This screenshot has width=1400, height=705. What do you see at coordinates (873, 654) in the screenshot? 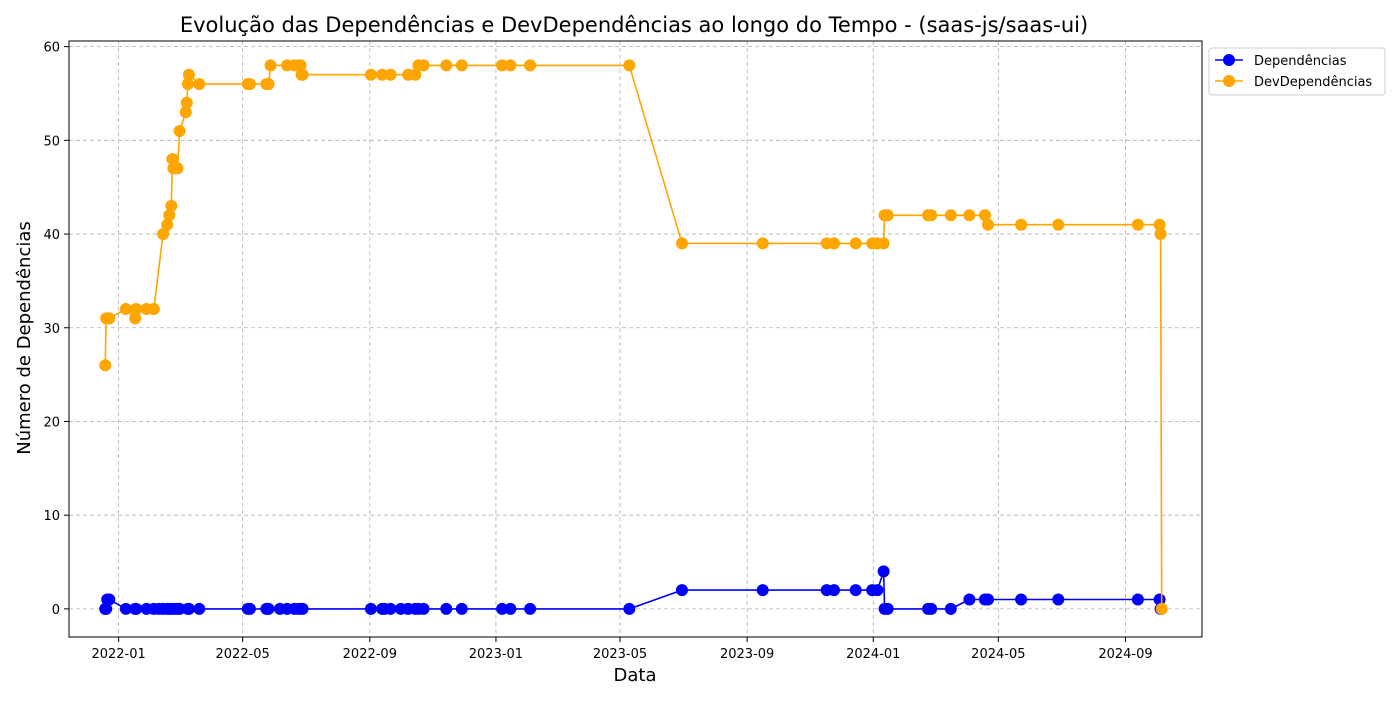
I see `x-tick-label: 2024-01` at bounding box center [873, 654].